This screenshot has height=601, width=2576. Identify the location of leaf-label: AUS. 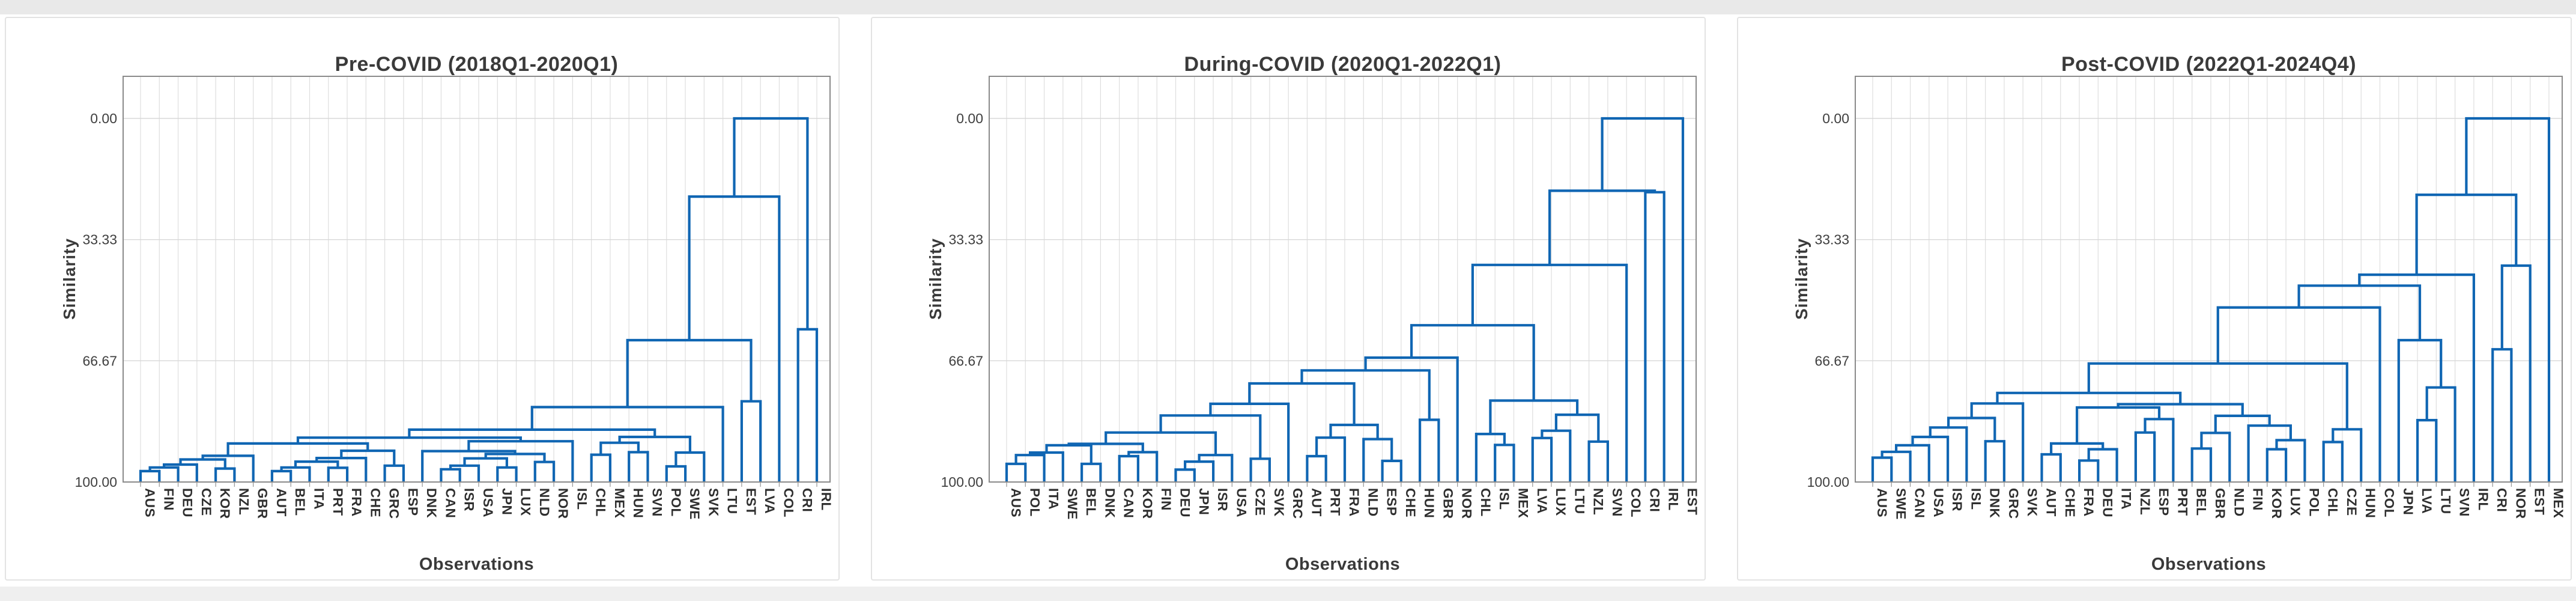
(1015, 502).